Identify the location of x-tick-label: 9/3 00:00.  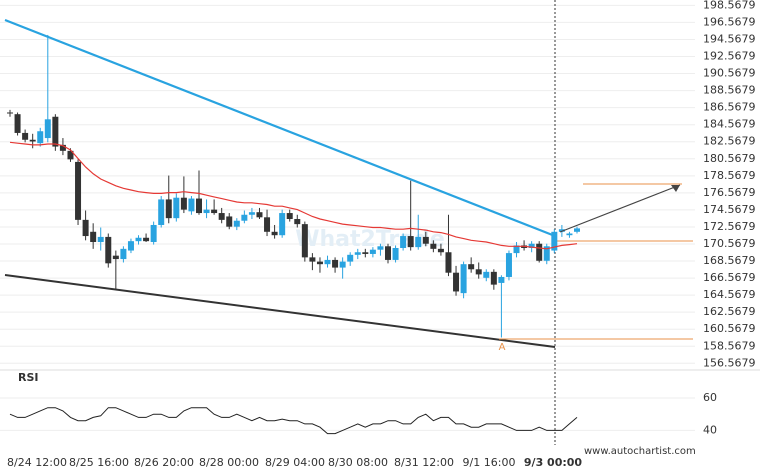
(553, 462).